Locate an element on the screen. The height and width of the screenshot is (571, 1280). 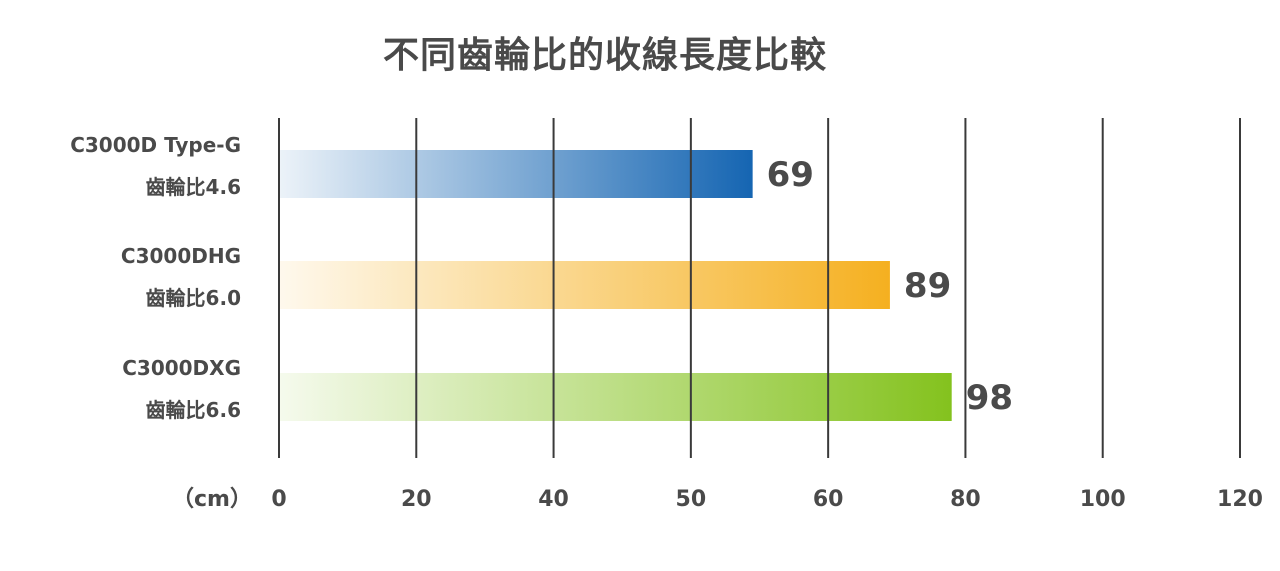
x-tick-label: 20 is located at coordinates (416, 499).